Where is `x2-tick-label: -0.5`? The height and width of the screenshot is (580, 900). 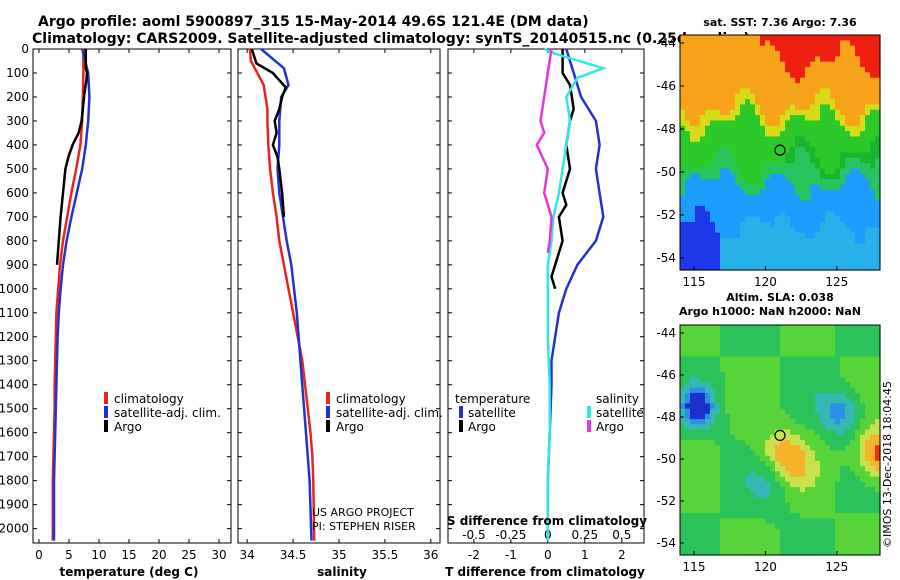
x2-tick-label: -0.5 is located at coordinates (473, 535).